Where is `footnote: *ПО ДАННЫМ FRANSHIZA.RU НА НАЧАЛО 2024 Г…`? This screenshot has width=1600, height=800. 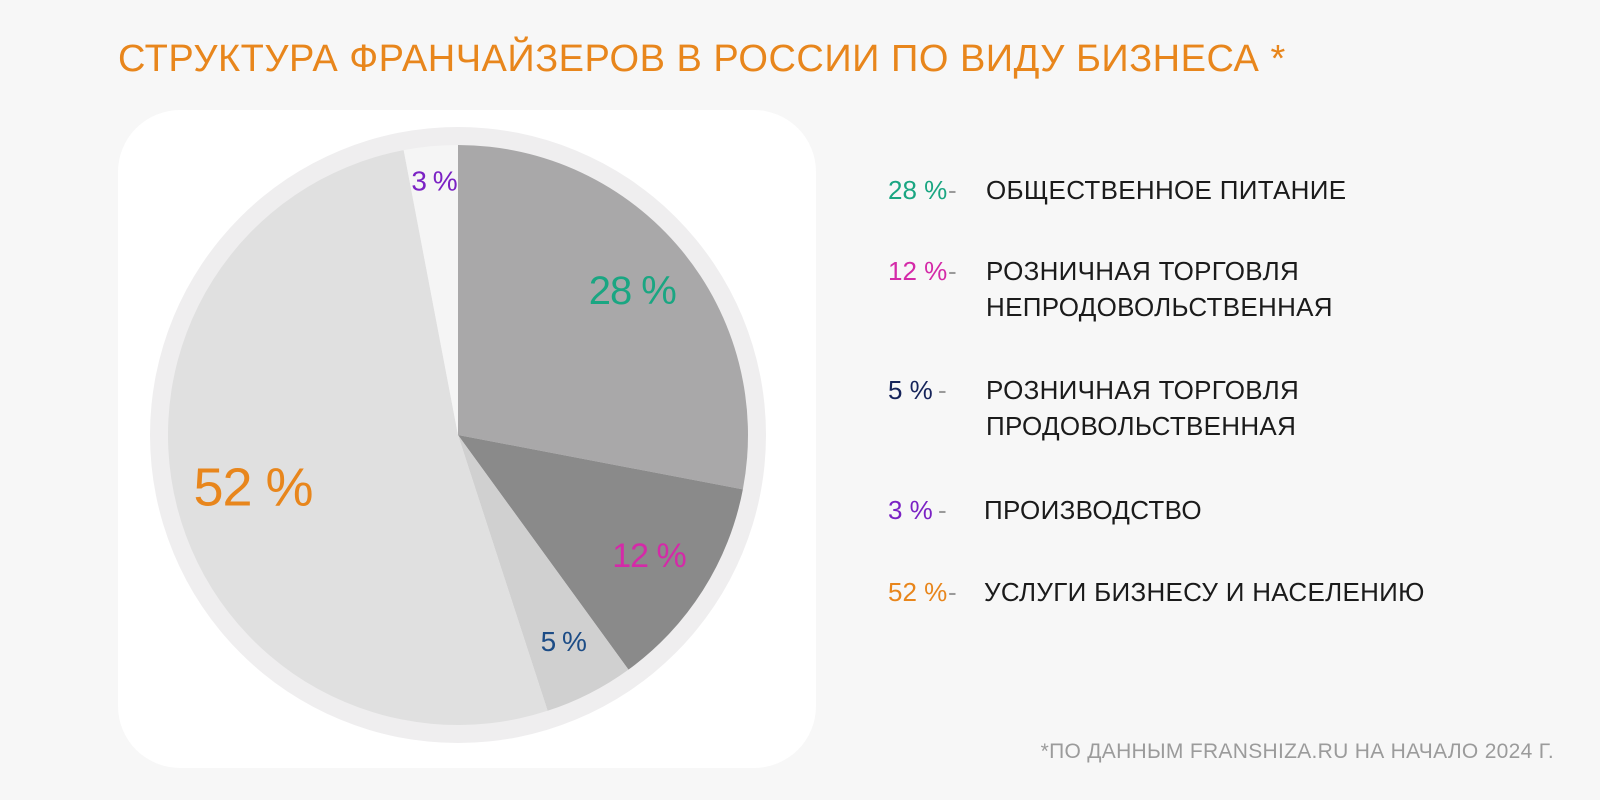 footnote: *ПО ДАННЫМ FRANSHIZA.RU НА НАЧАЛО 2024 Г… is located at coordinates (1297, 751).